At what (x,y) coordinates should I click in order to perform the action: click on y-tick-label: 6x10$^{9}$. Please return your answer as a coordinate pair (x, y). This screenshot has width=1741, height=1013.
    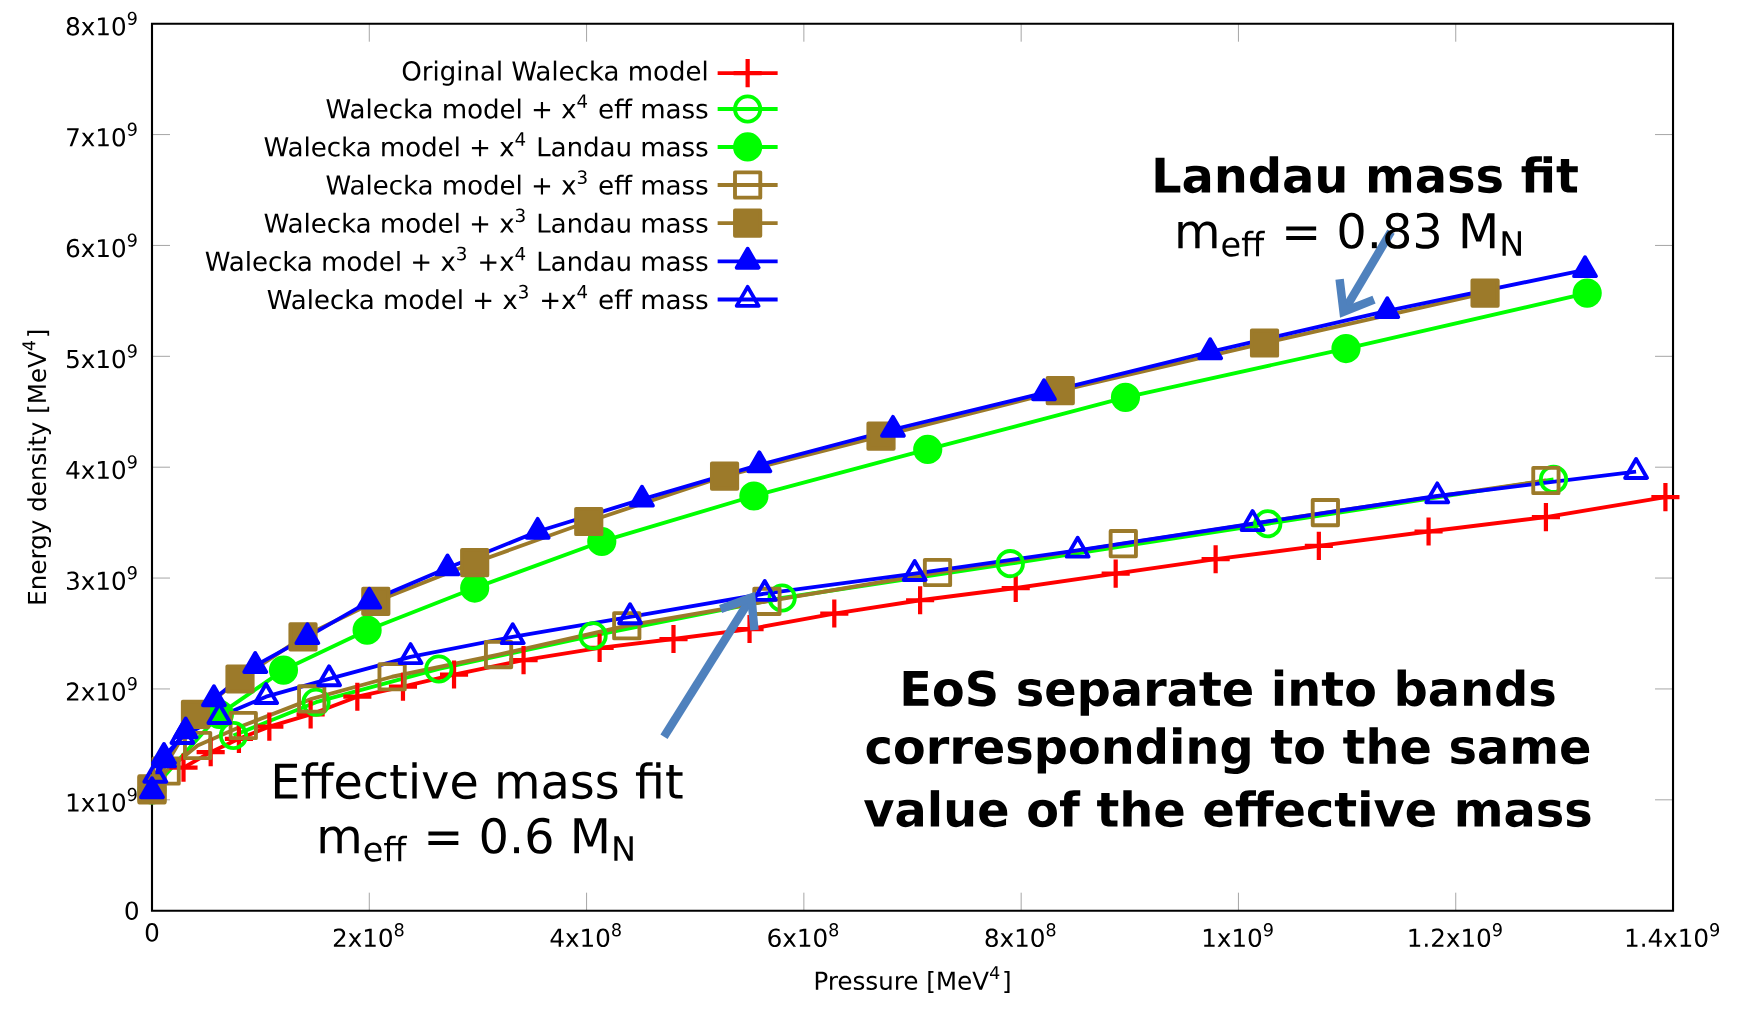
    Looking at the image, I should click on (101, 245).